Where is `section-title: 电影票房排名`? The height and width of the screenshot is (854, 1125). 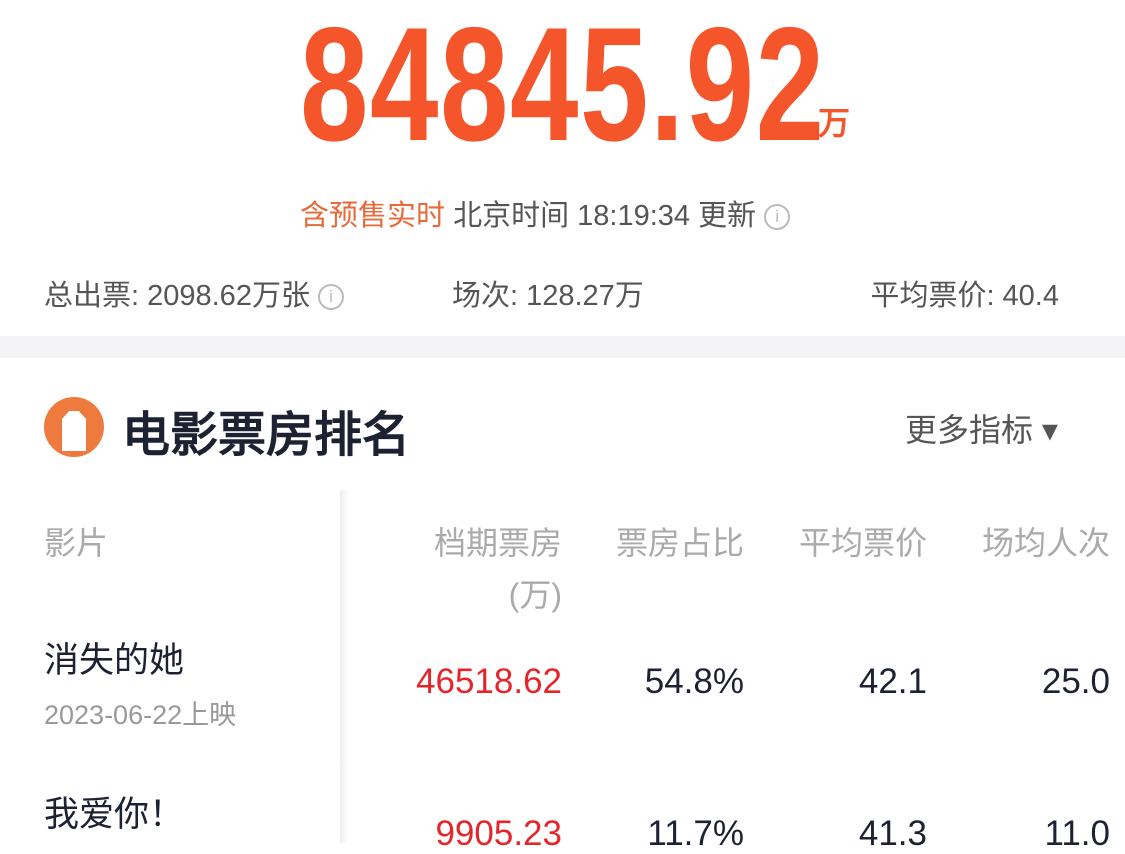 section-title: 电影票房排名 is located at coordinates (266, 435).